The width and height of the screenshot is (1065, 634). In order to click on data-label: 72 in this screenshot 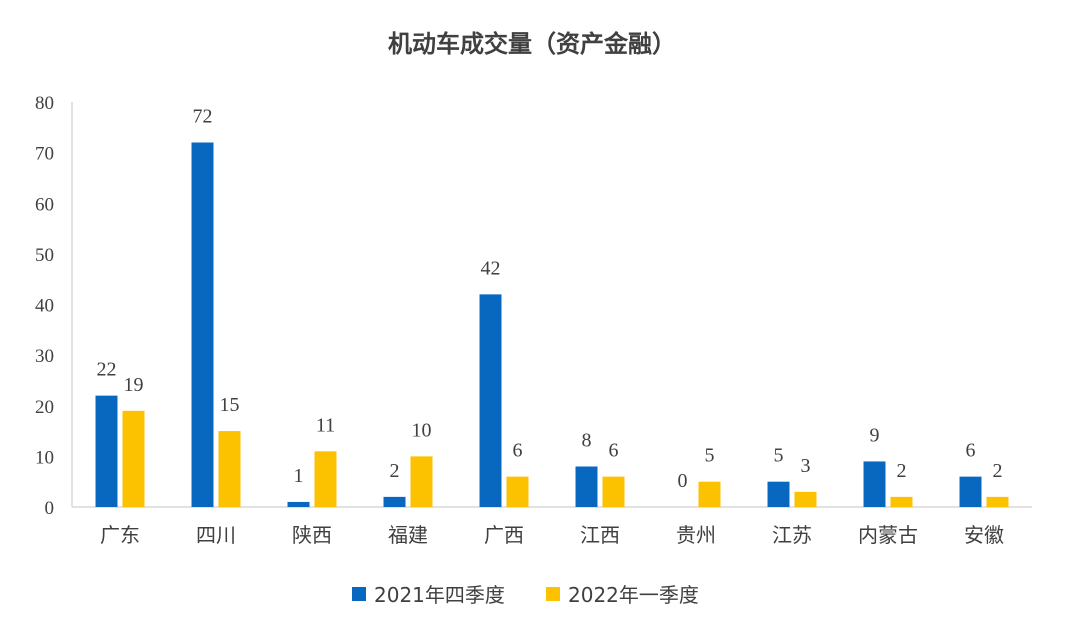, I will do `click(203, 117)`.